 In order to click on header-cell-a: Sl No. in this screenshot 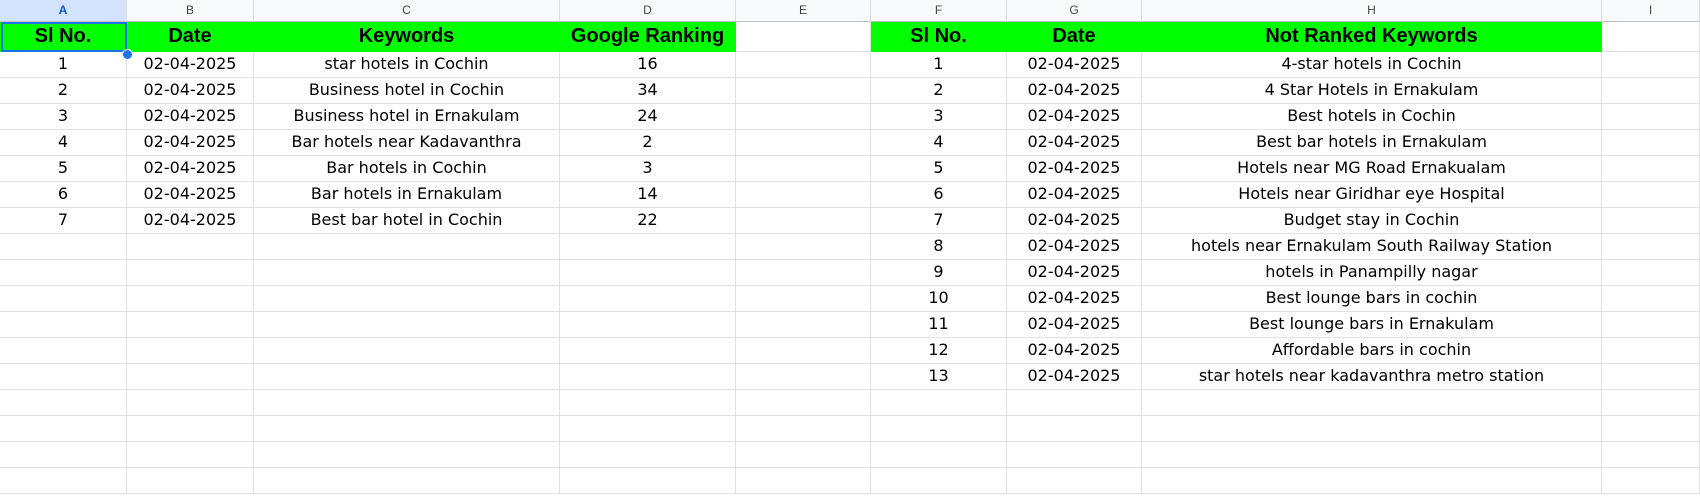, I will do `click(63, 37)`.